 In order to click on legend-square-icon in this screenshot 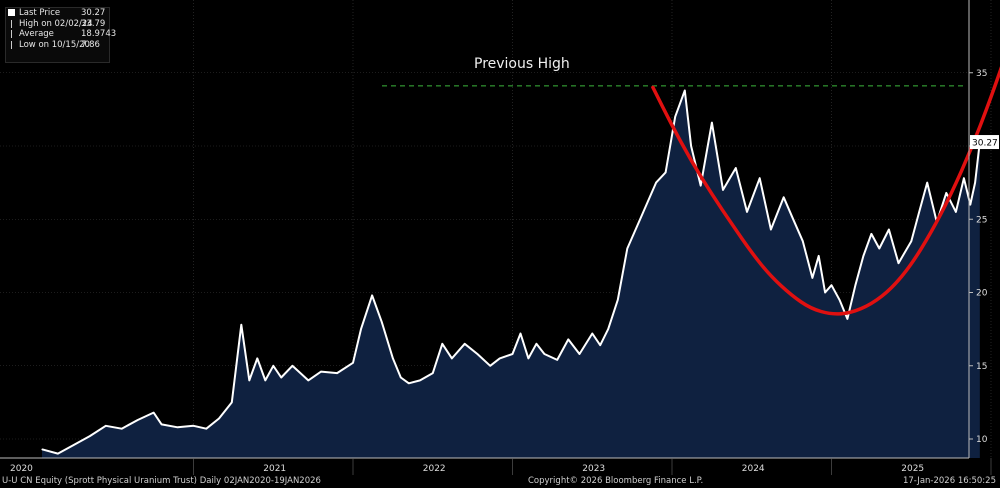, I will do `click(11, 12)`.